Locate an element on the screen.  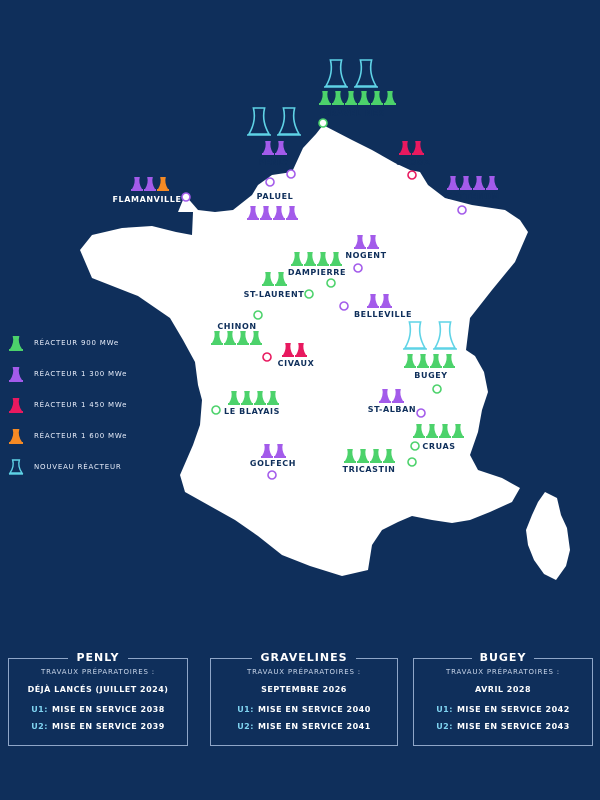
project-unit-2: U2: MISE EN SERVICE 2041 is located at coordinates (304, 726).